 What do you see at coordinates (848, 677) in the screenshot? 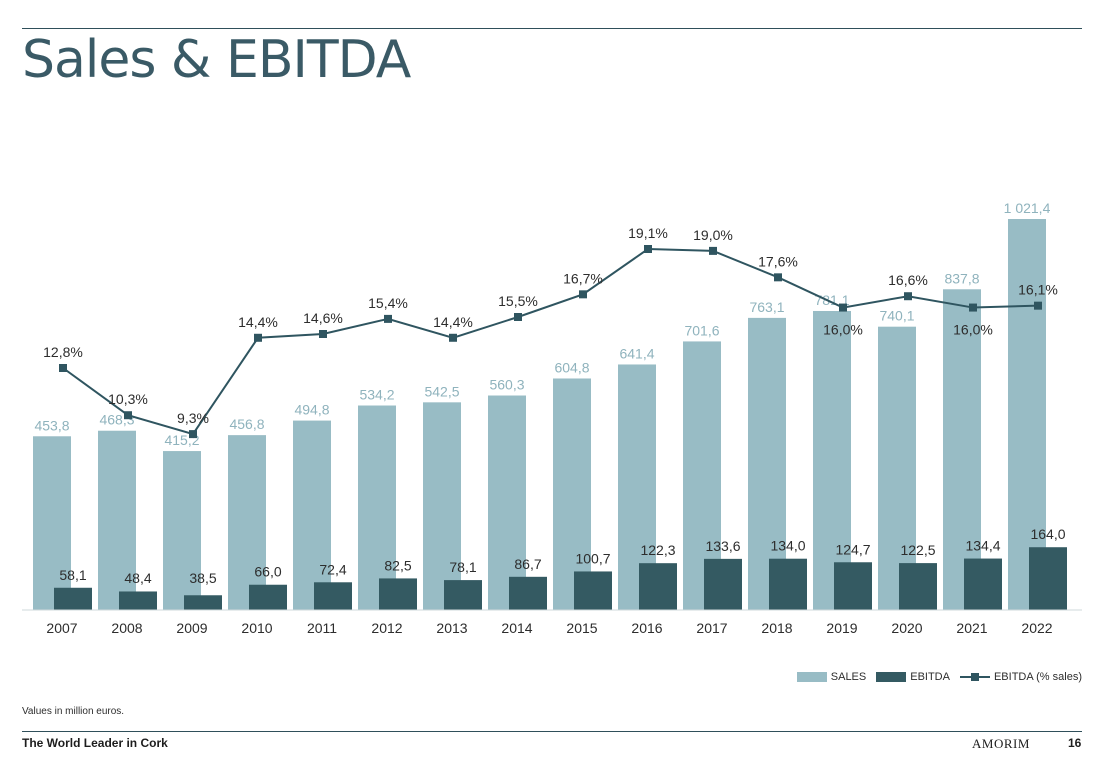
I see `legend-label-sales: SALES` at bounding box center [848, 677].